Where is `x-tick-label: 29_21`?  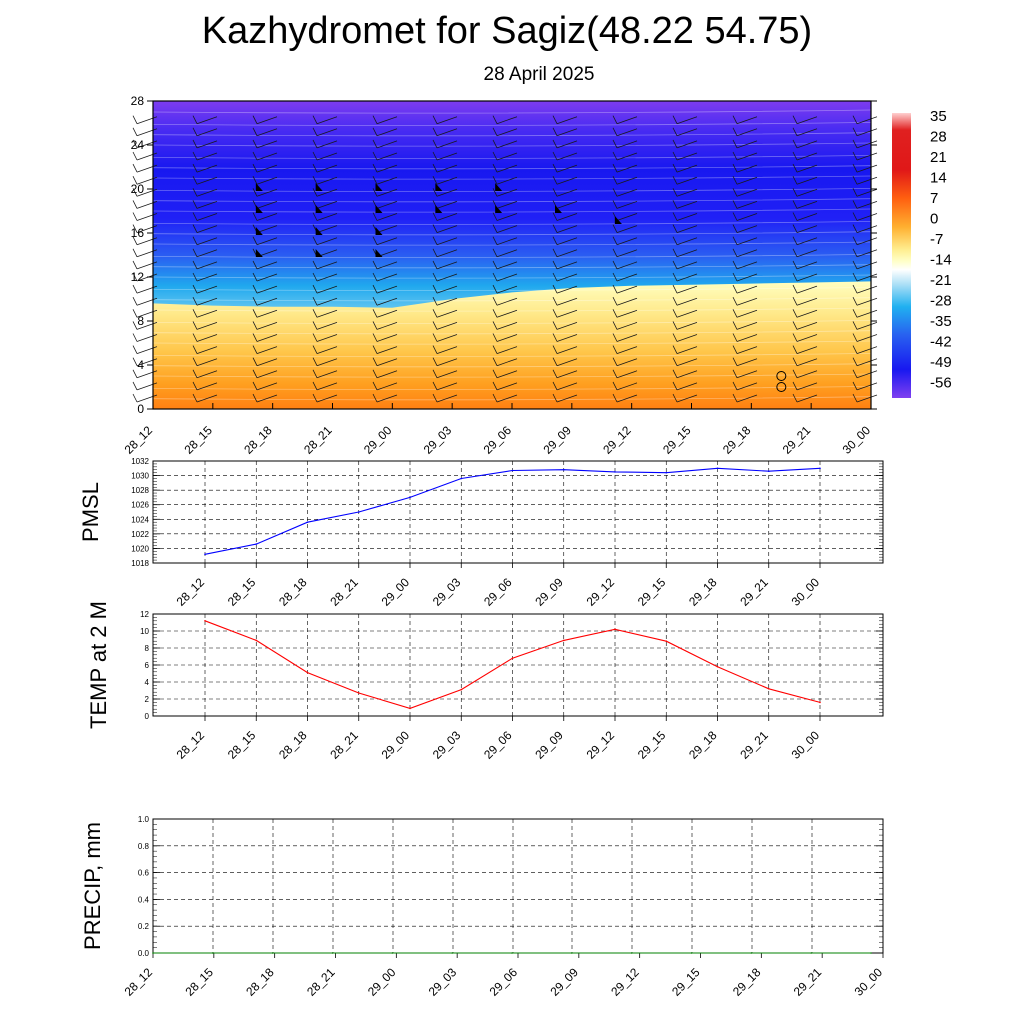 x-tick-label: 29_21 is located at coordinates (754, 592).